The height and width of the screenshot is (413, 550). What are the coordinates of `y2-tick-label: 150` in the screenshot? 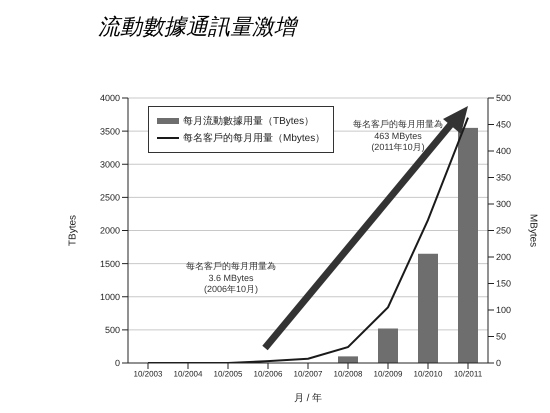 It's located at (504, 283).